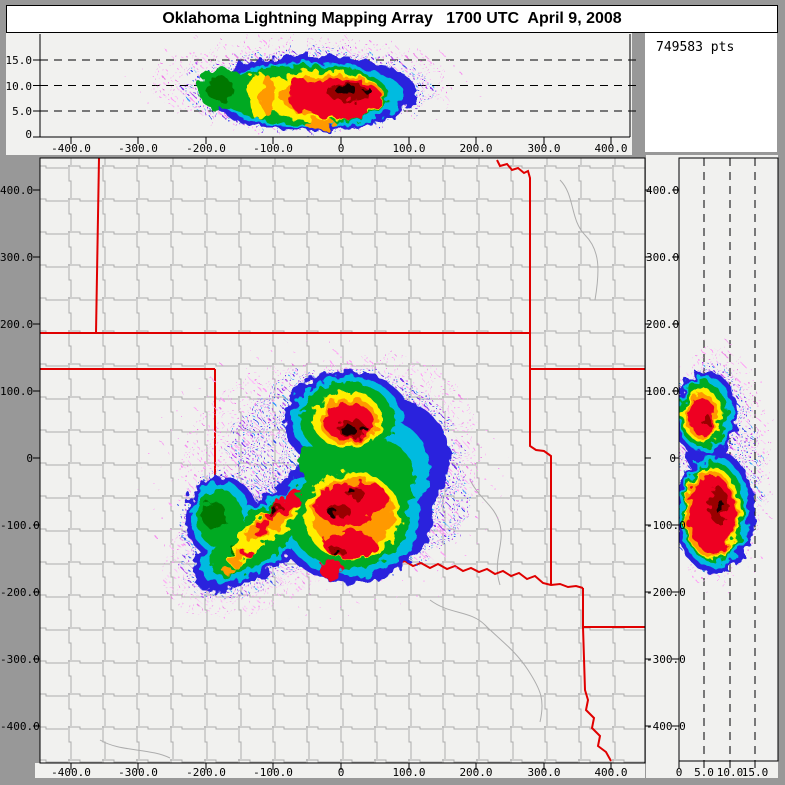 This screenshot has height=785, width=785. I want to click on main-x-tick: 400.0, so click(611, 772).